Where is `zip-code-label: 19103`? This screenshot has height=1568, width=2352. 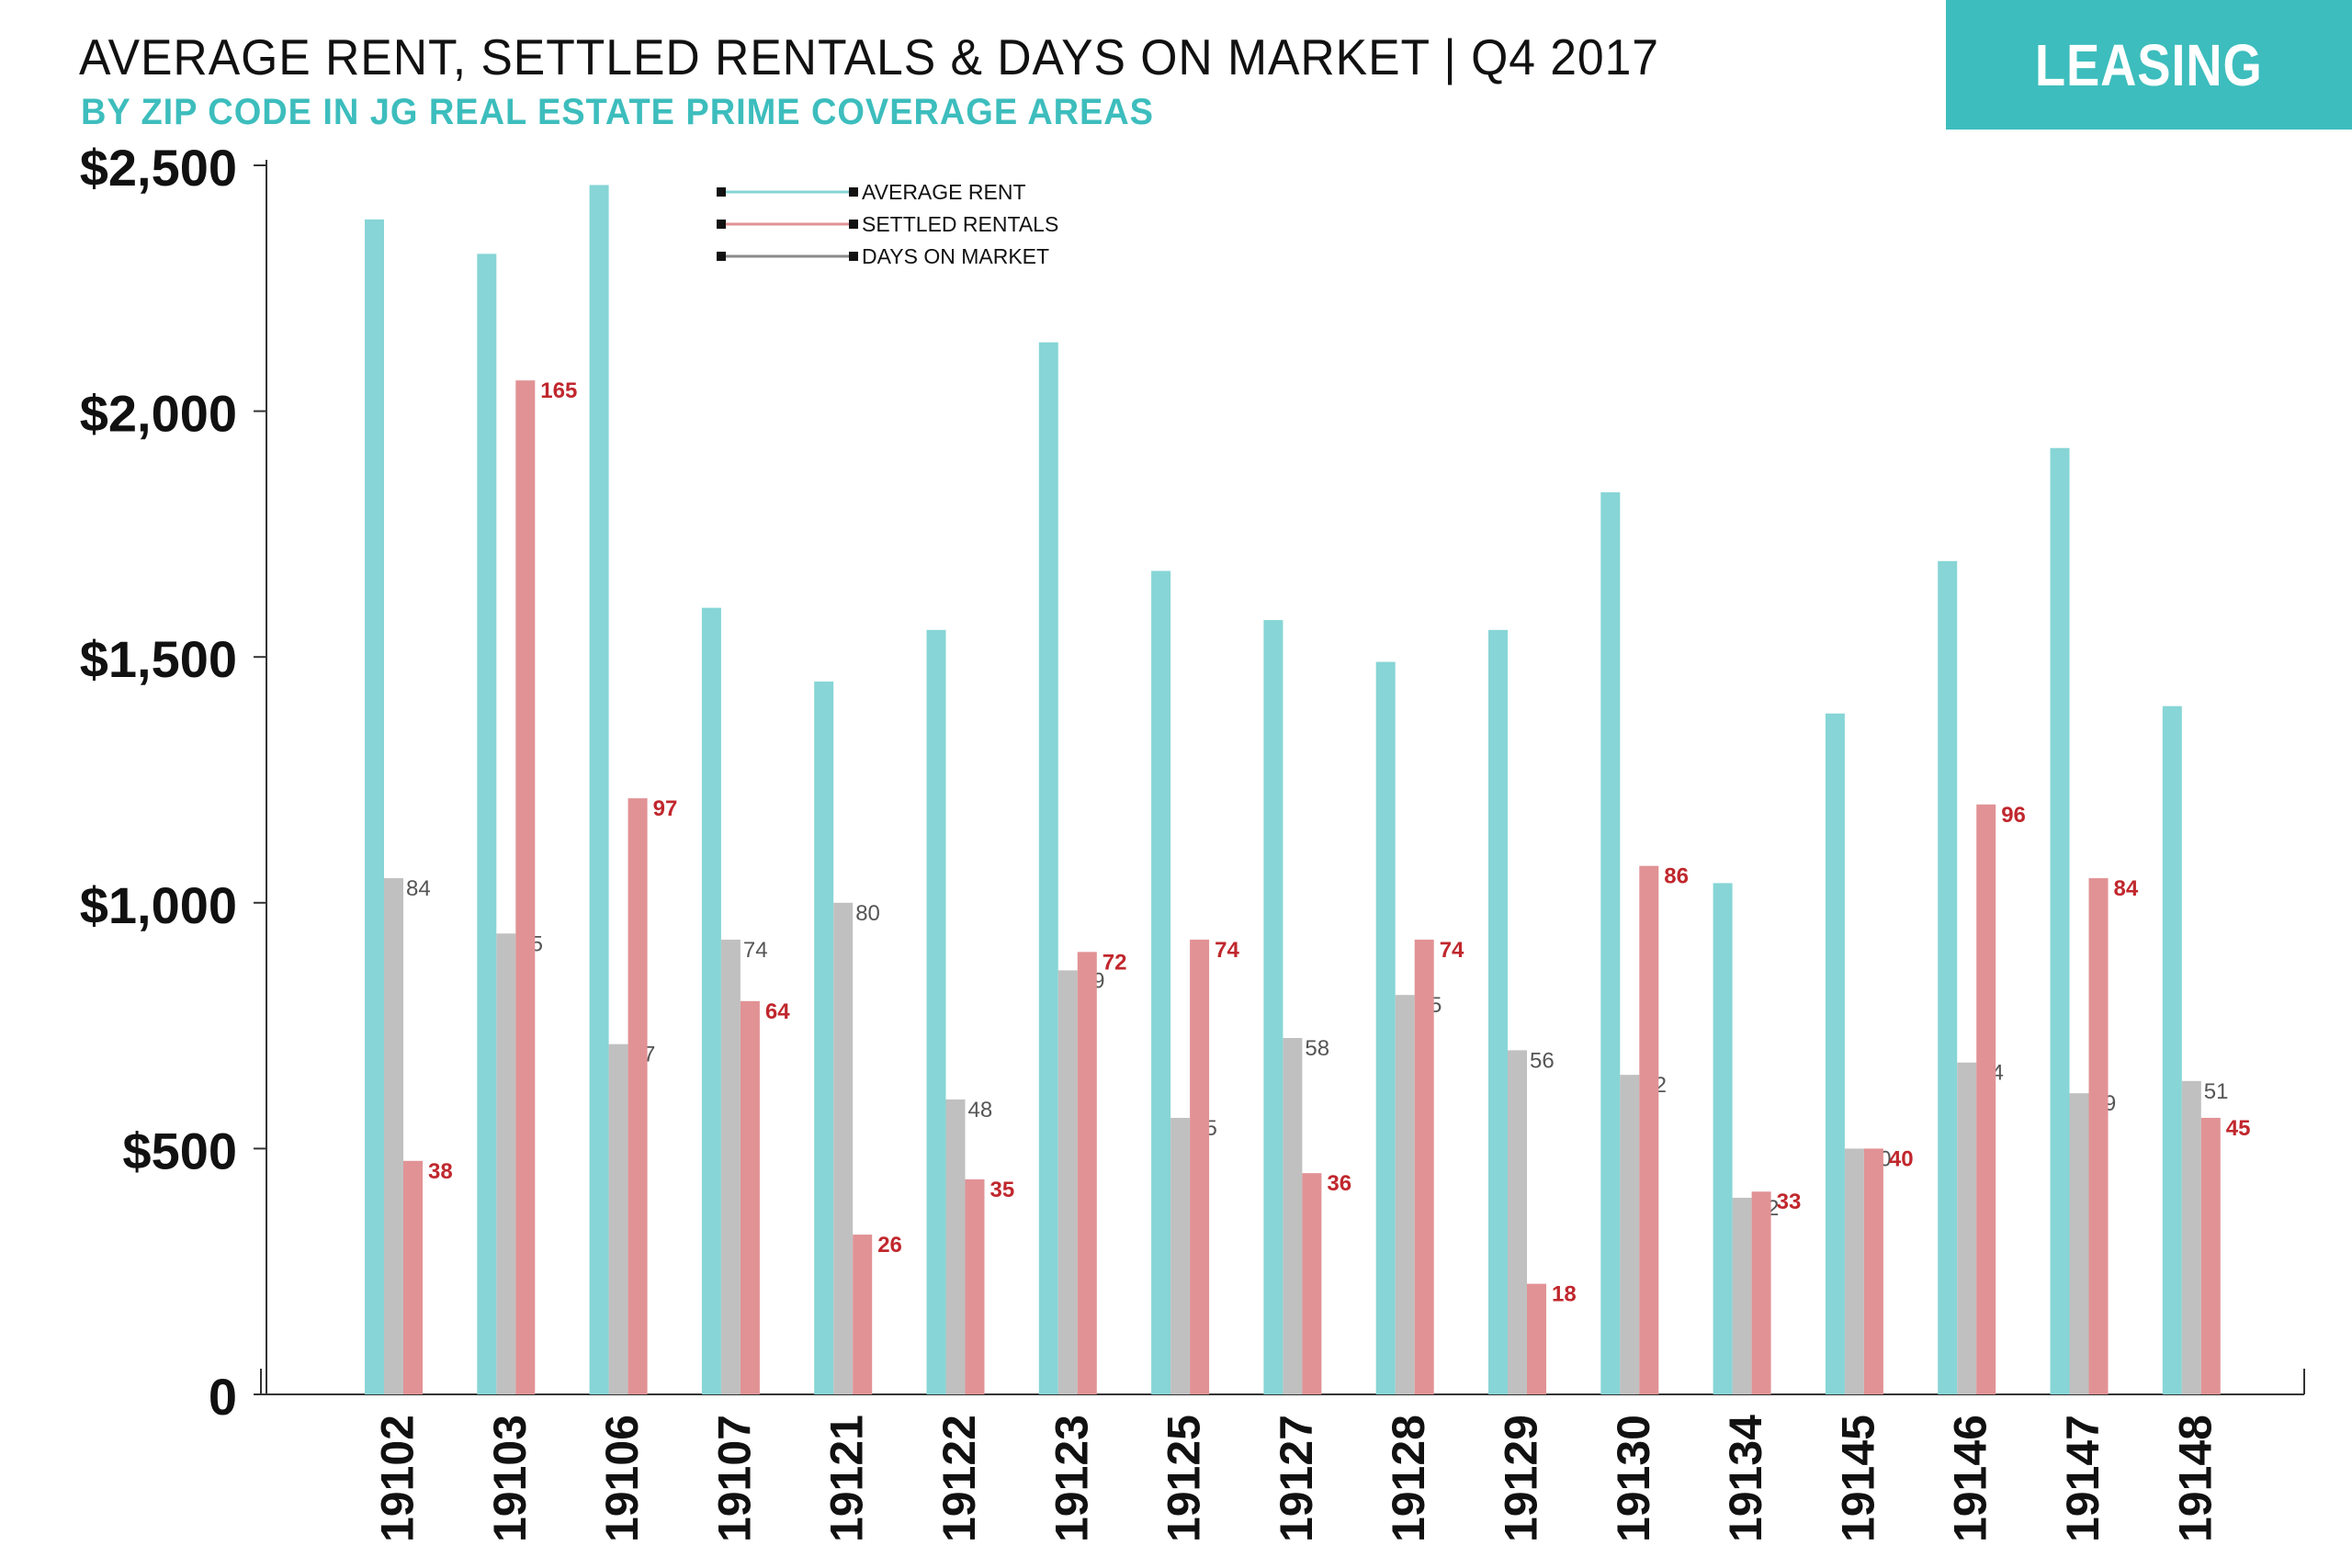
zip-code-label: 19103 is located at coordinates (510, 1478).